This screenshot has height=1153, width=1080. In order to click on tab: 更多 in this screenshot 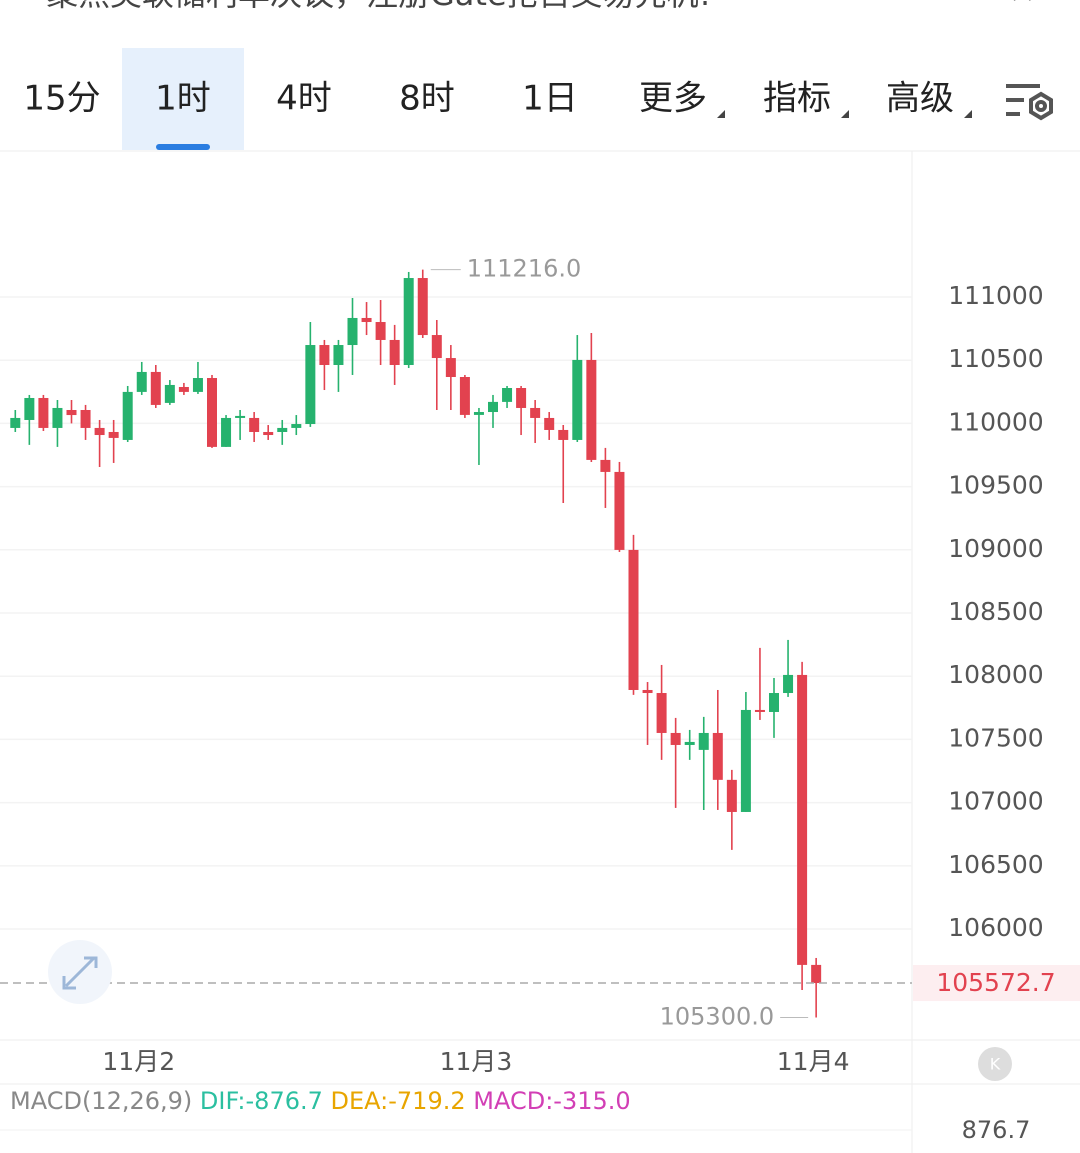, I will do `click(673, 99)`.